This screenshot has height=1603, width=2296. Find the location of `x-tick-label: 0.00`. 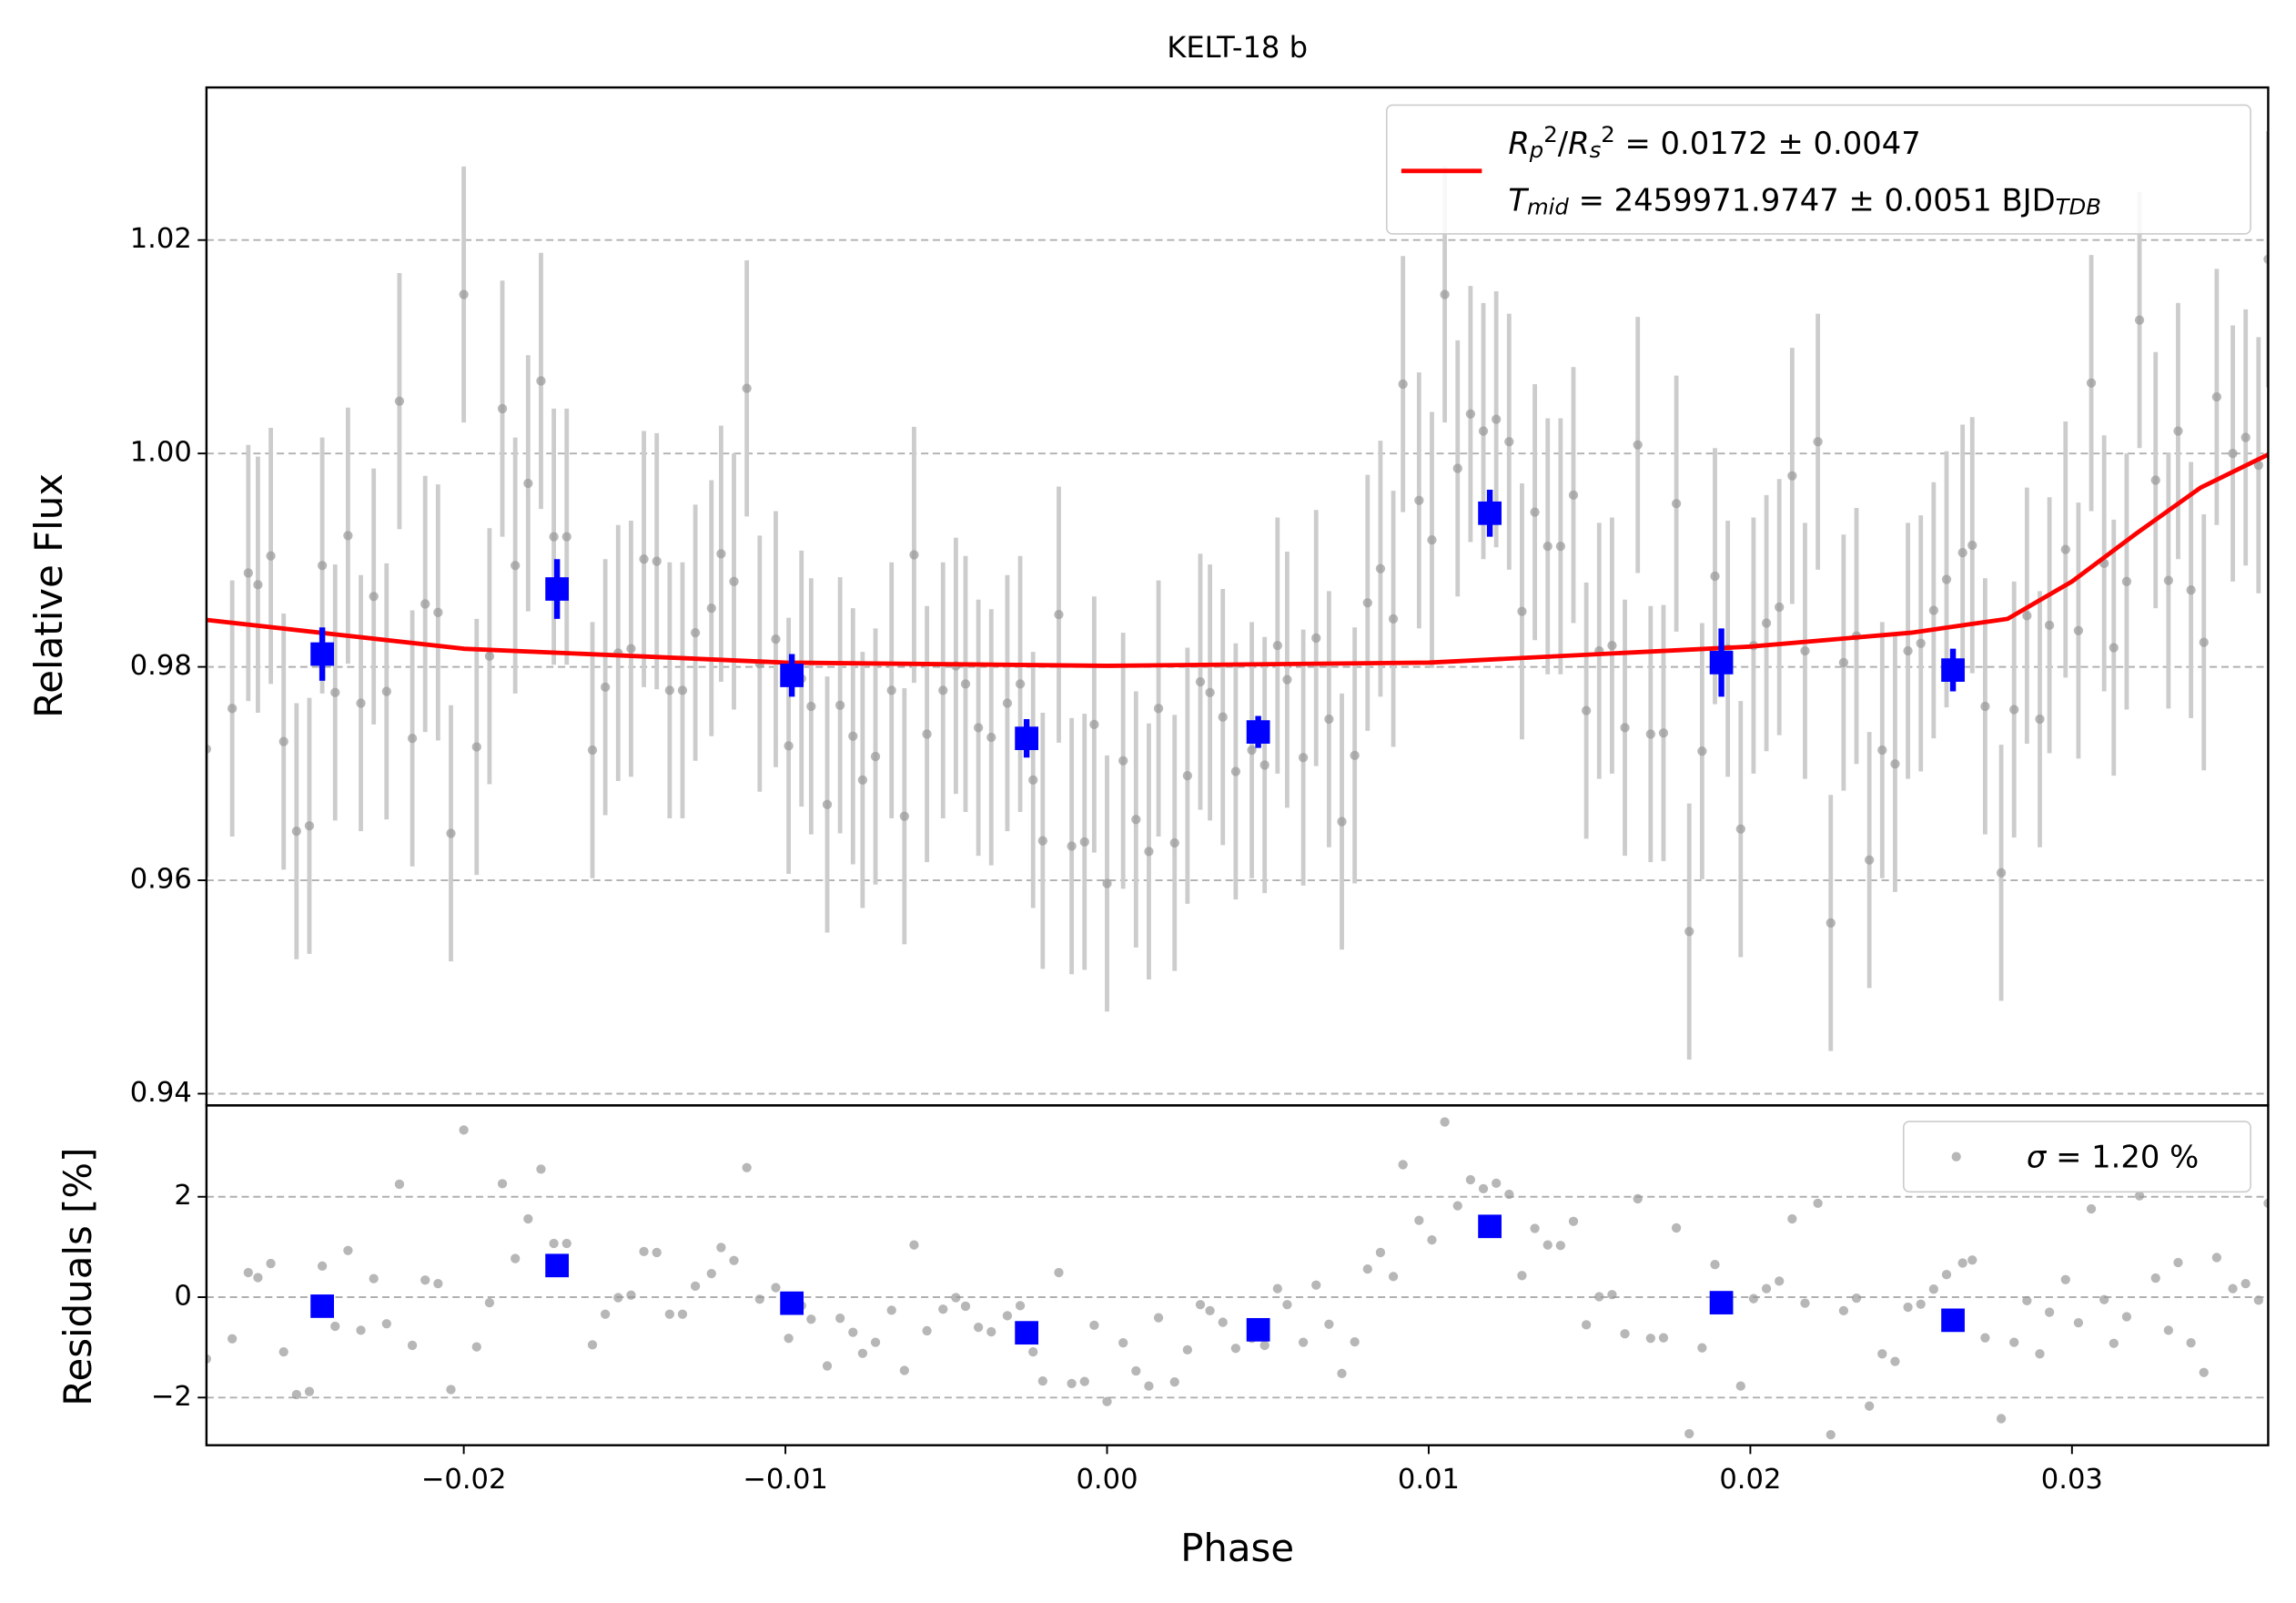

x-tick-label: 0.00 is located at coordinates (1107, 1480).